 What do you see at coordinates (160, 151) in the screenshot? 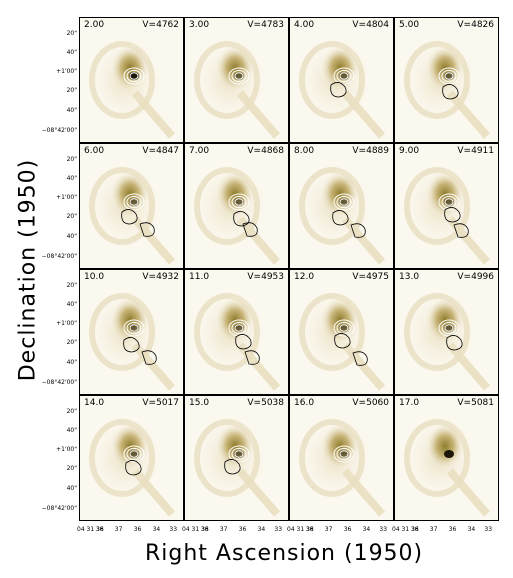
I see `velocity-label: V=4847` at bounding box center [160, 151].